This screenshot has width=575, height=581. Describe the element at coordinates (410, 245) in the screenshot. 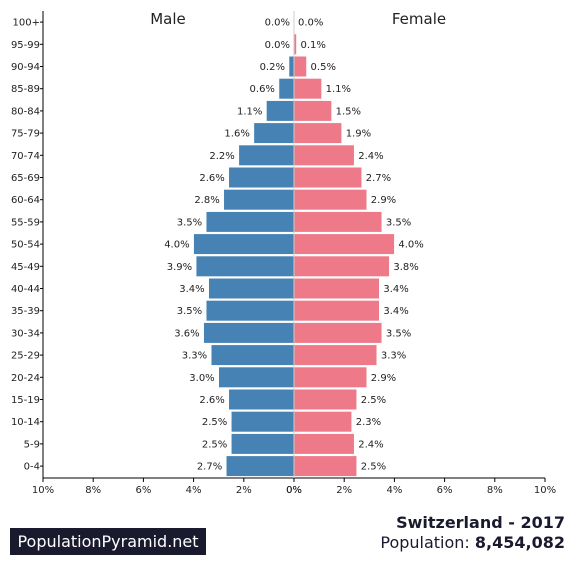

I see `female-value-label: 4.0%` at that location.